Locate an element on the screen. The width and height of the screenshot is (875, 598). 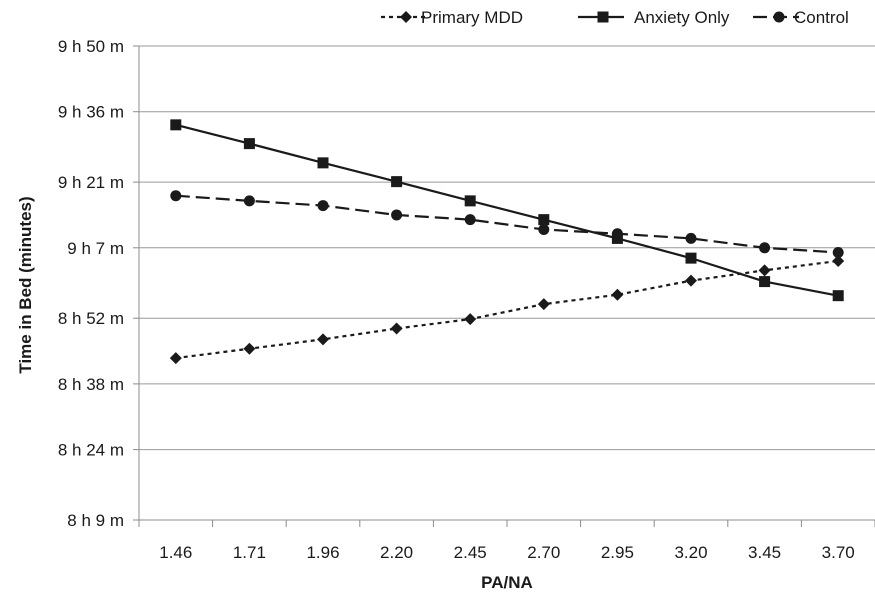
y-tick-label: 9 h 21 m is located at coordinates (91, 182).